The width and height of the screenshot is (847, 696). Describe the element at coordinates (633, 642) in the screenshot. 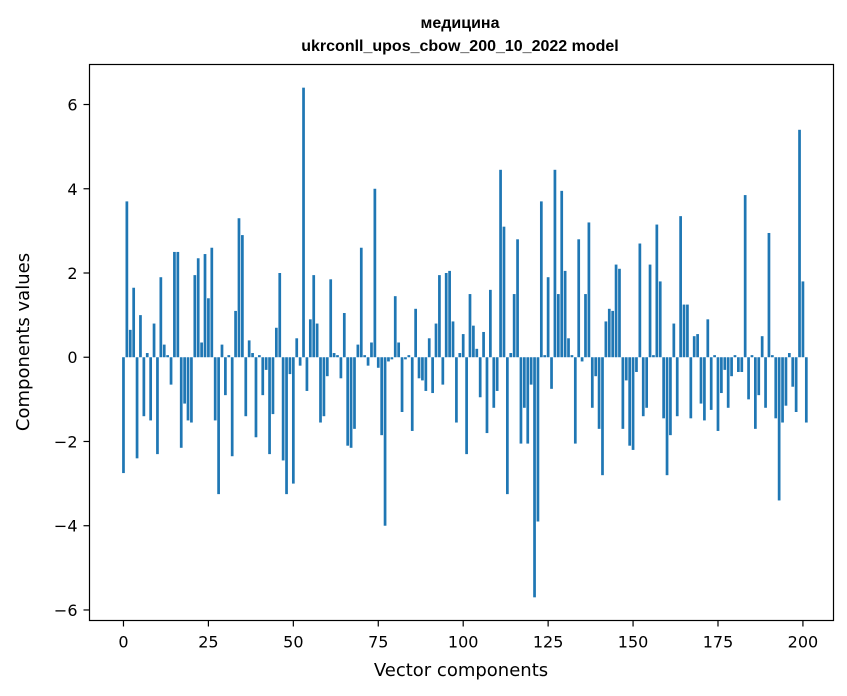

I see `x-tick-label: 150` at that location.